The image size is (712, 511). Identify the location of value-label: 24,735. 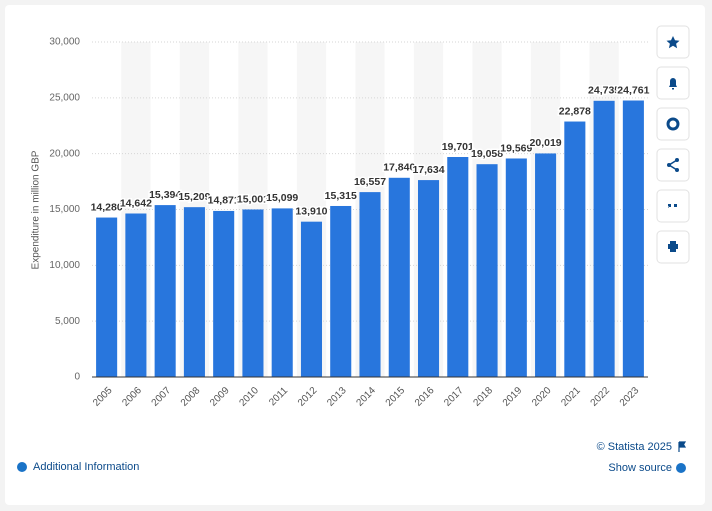
(604, 91).